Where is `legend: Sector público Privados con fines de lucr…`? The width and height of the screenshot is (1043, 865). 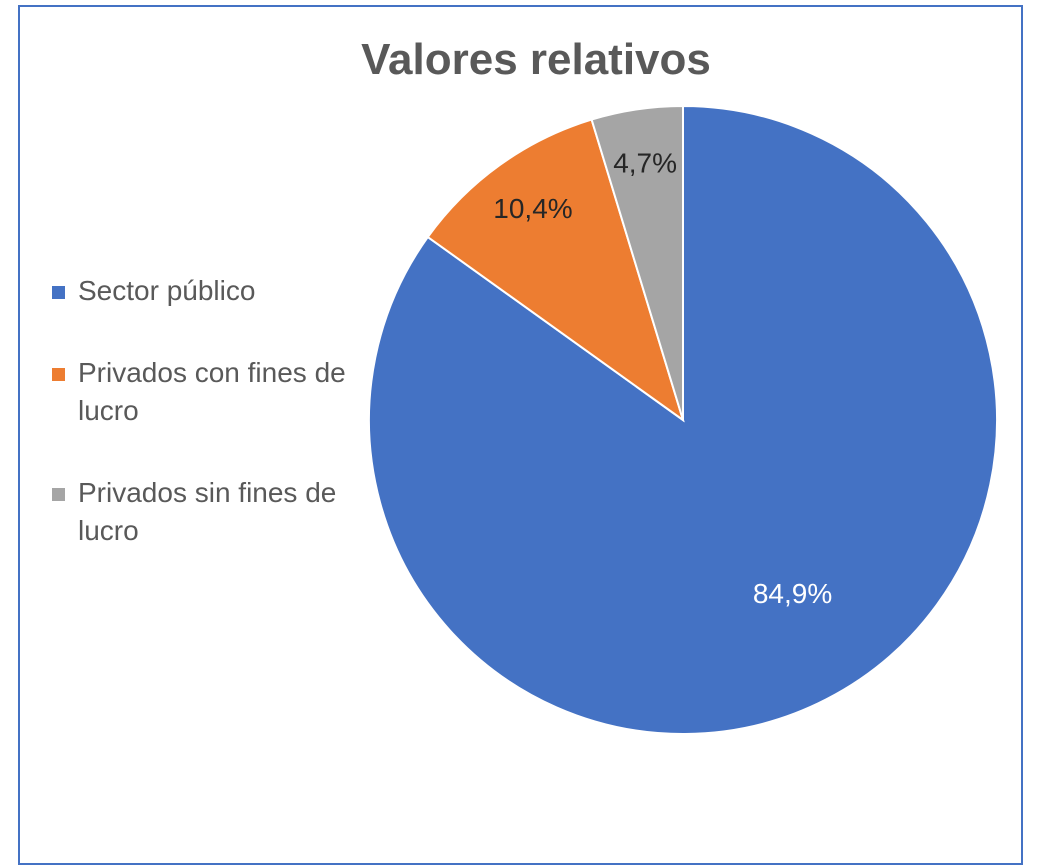 legend: Sector público Privados con fines de lucr… is located at coordinates (202, 433).